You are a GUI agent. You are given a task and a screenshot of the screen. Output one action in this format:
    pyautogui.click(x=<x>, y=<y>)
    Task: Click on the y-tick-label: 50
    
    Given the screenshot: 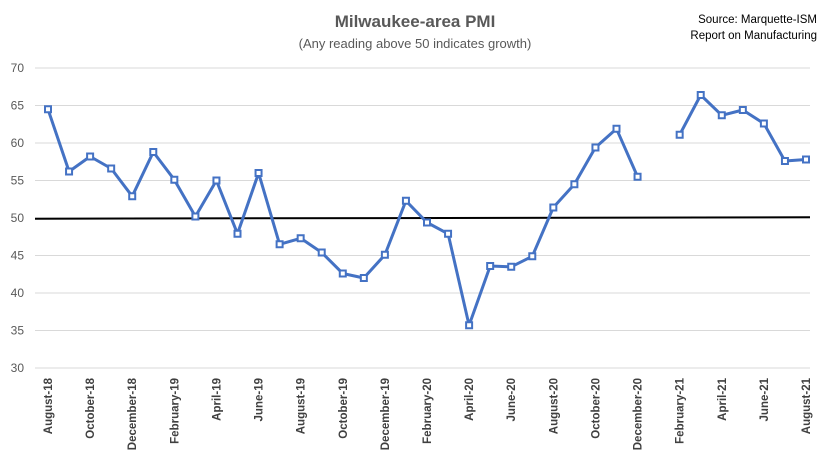 What is the action you would take?
    pyautogui.click(x=18, y=218)
    